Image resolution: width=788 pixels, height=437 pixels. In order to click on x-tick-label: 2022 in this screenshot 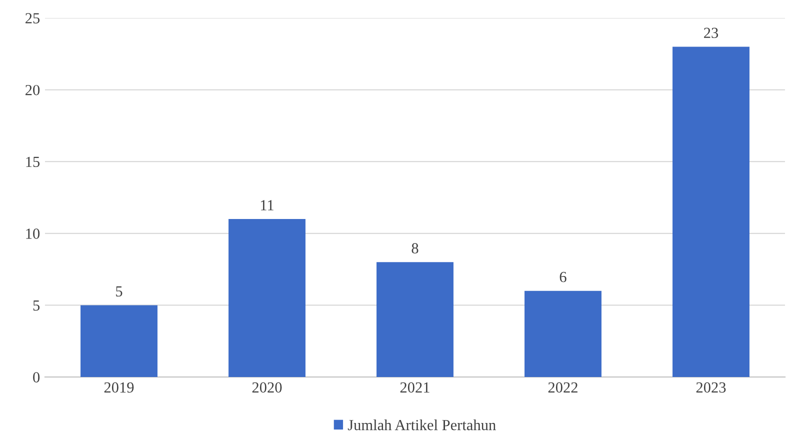, I will do `click(563, 387)`.